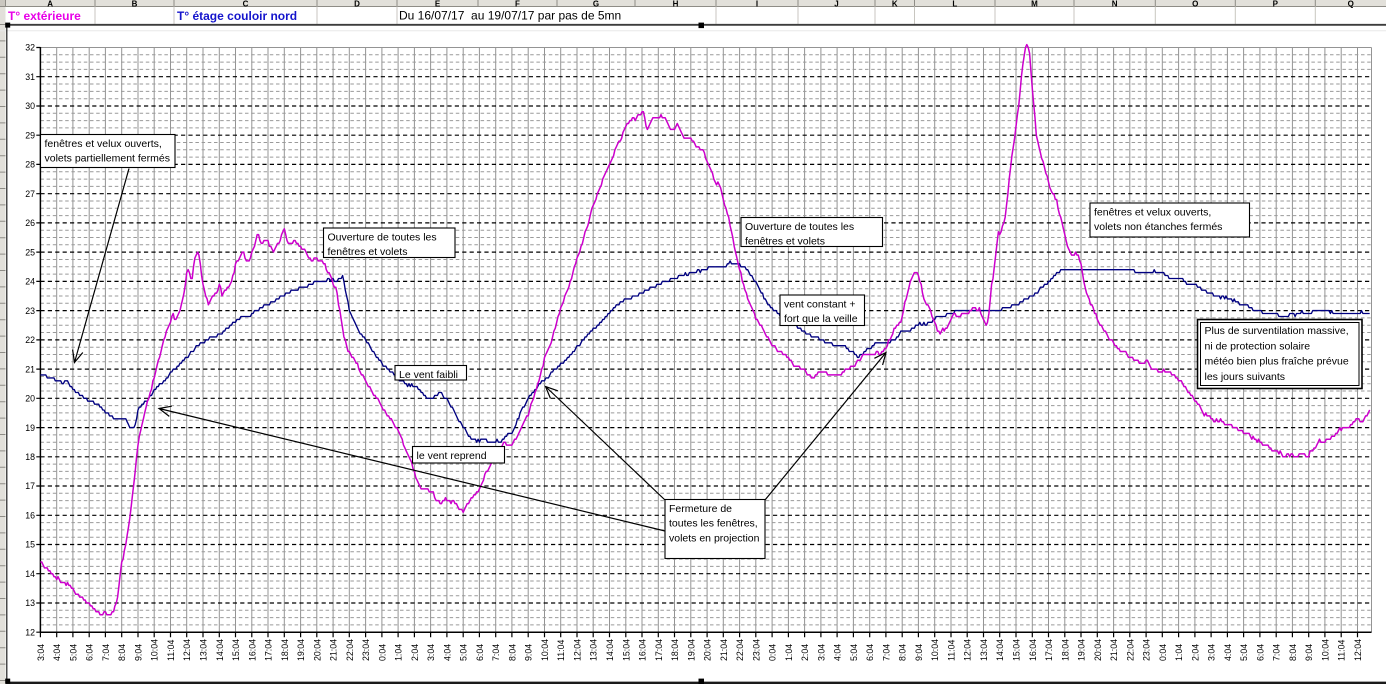  I want to click on svg-text: E, so click(438, 4).